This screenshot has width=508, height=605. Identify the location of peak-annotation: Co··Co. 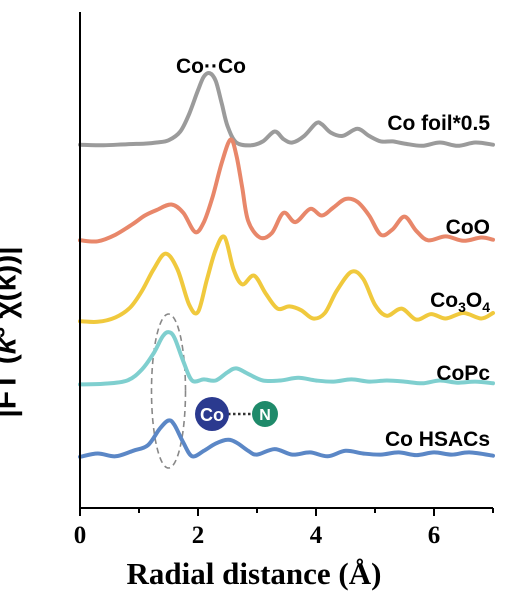
(211, 66).